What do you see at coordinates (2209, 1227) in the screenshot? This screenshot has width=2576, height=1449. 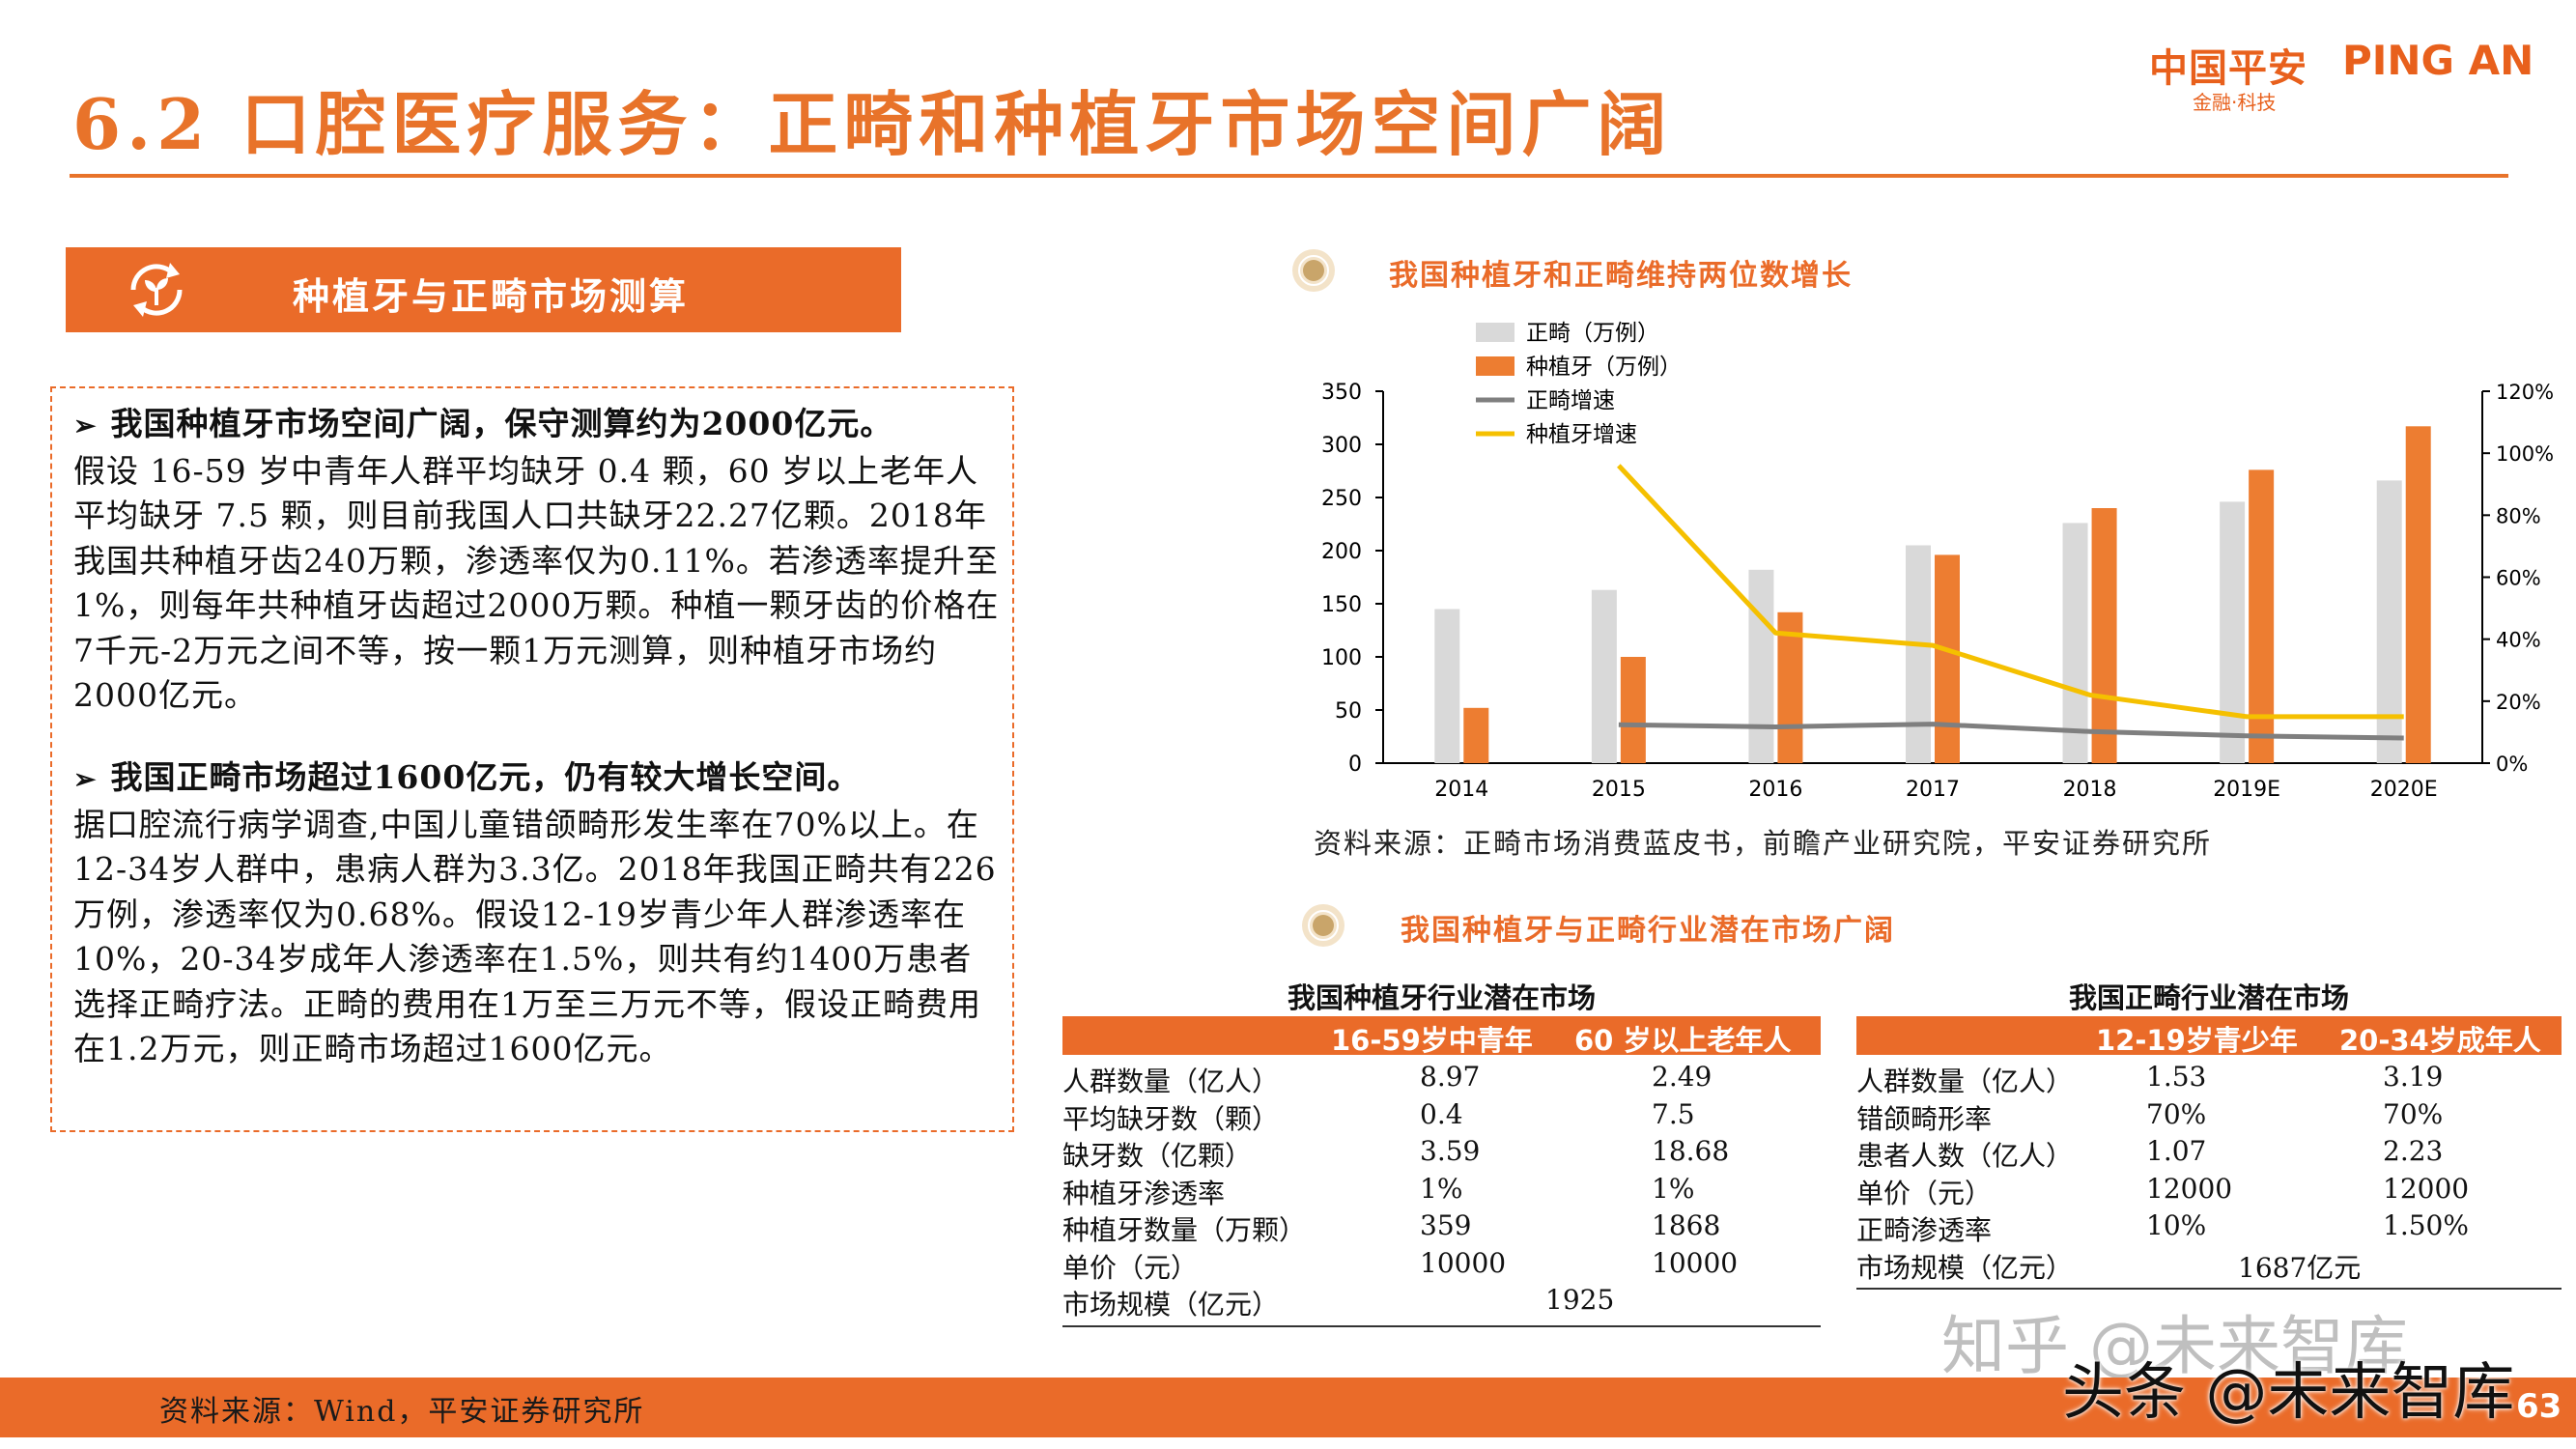 I see `table-row: 正畸渗透率 10% 1.50%` at bounding box center [2209, 1227].